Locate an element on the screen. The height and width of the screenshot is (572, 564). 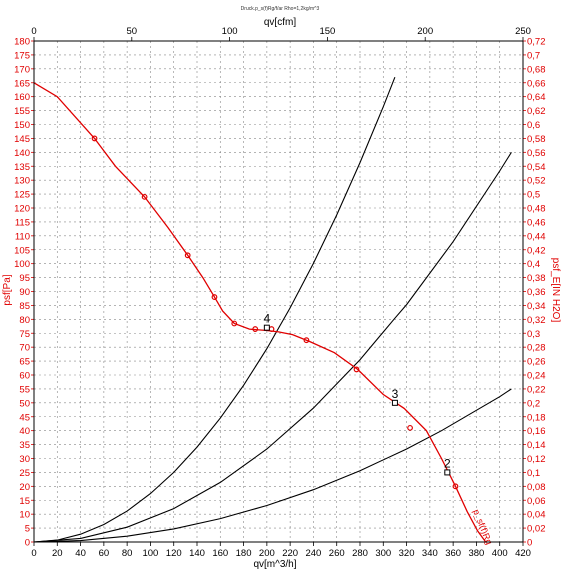
y-tick-label: 125 is located at coordinates (22, 195).